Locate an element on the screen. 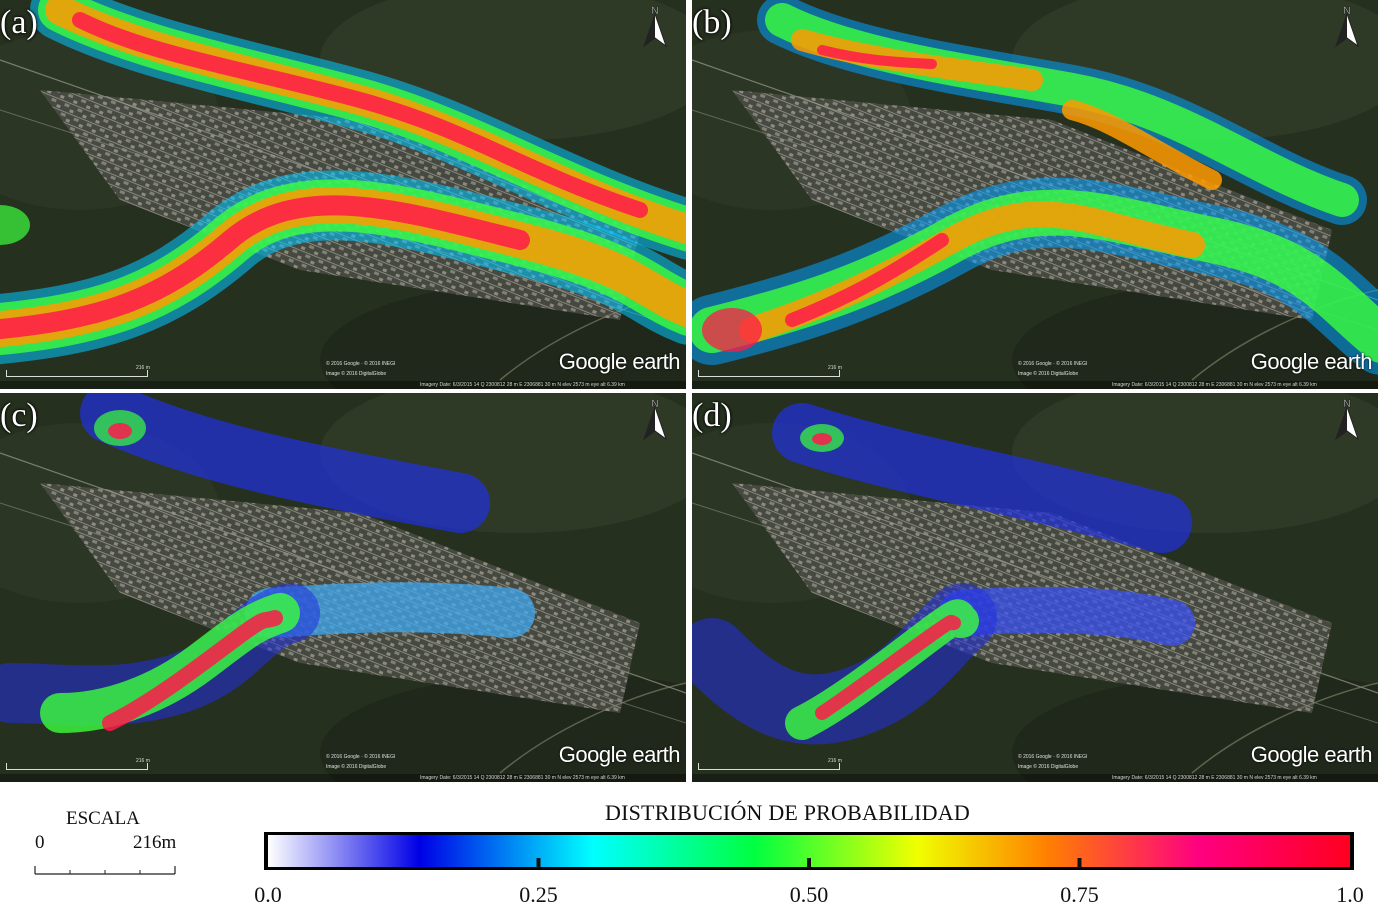 This screenshot has width=1380, height=908. scale-title: ESCALA is located at coordinates (103, 818).